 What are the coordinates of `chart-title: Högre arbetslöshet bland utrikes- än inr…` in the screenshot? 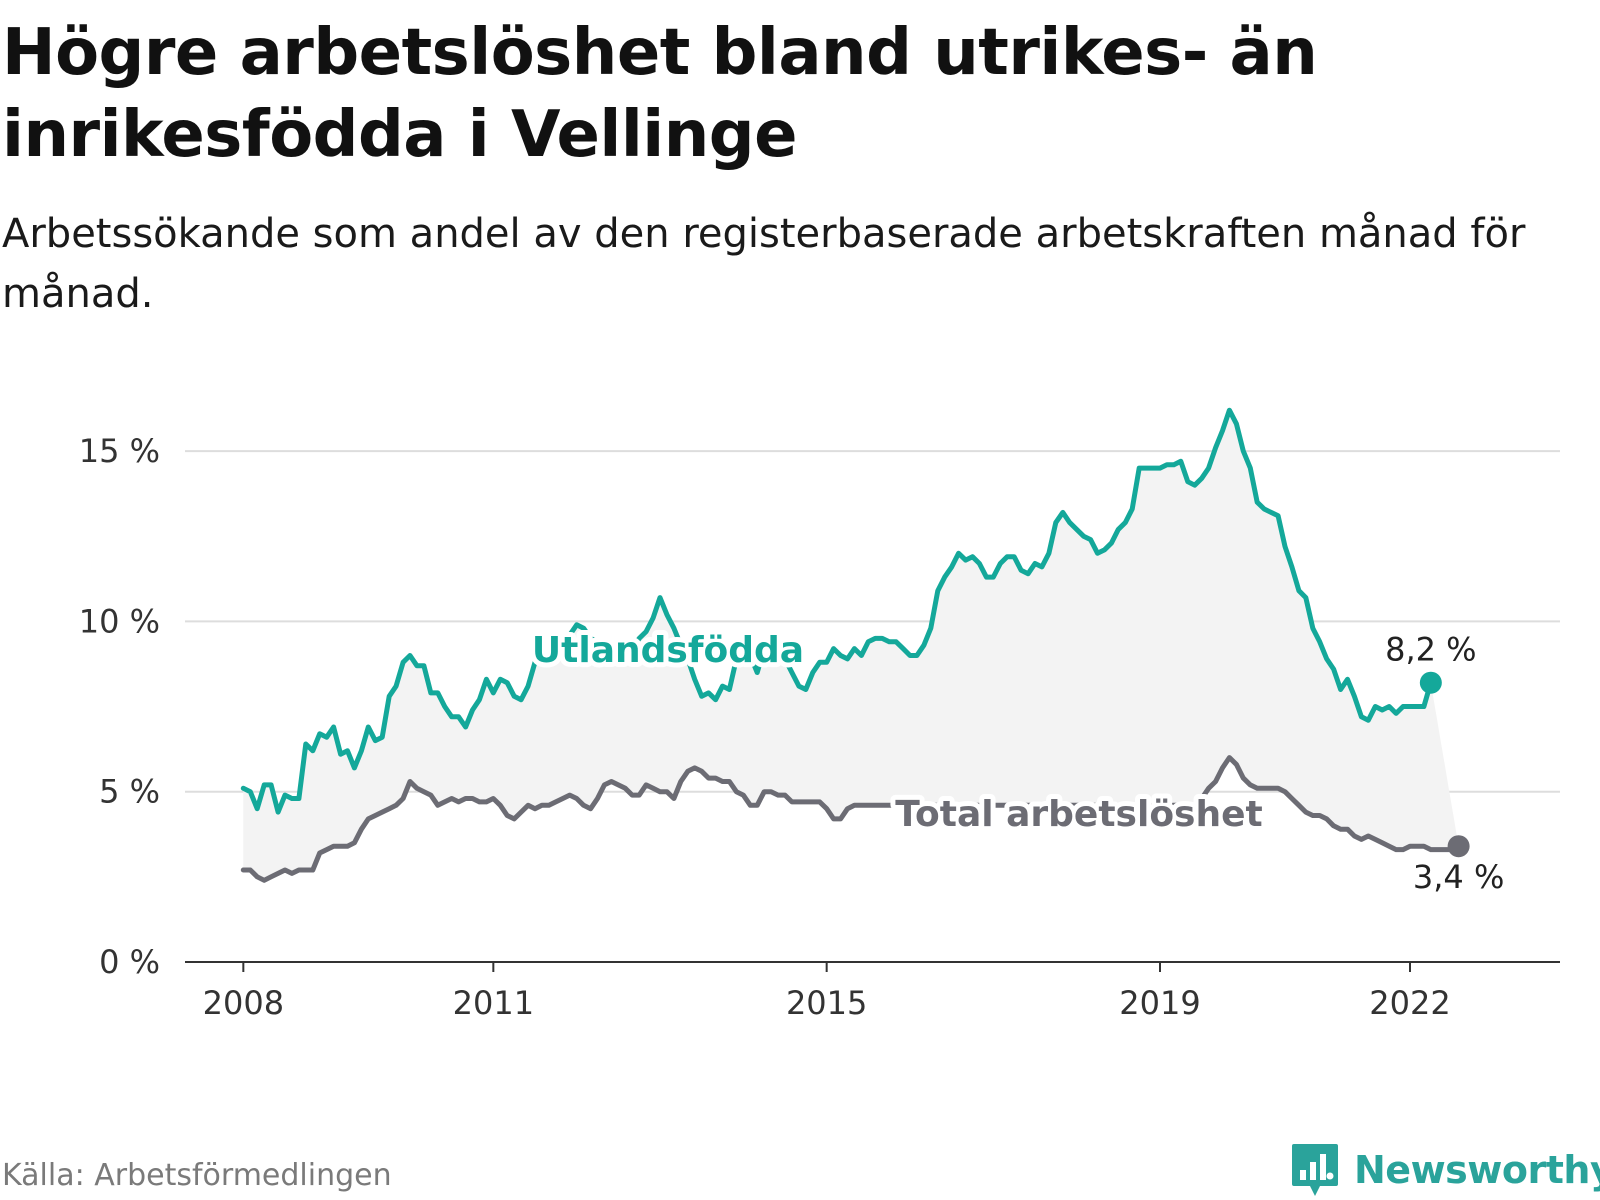 It's located at (660, 94).